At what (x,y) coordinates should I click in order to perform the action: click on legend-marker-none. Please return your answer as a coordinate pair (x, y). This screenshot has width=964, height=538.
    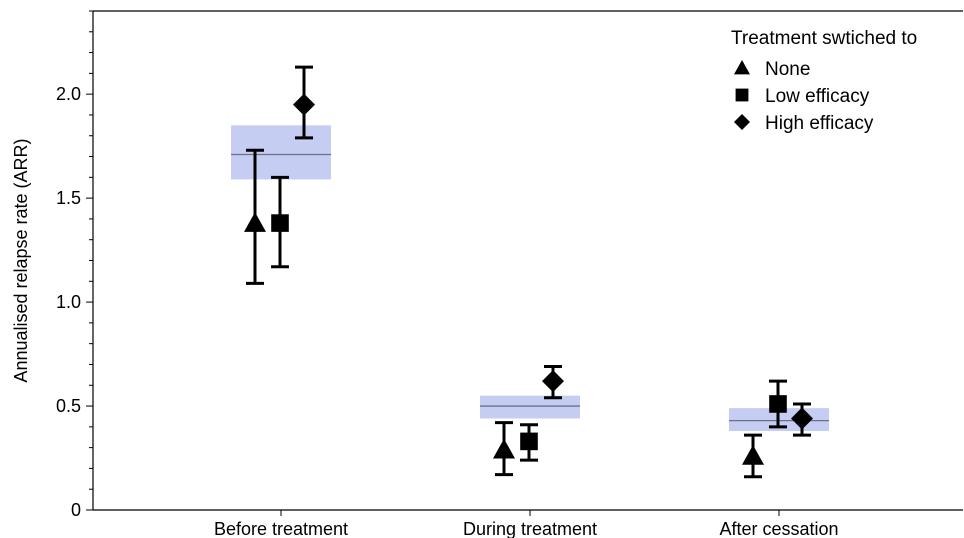
    Looking at the image, I should click on (742, 67).